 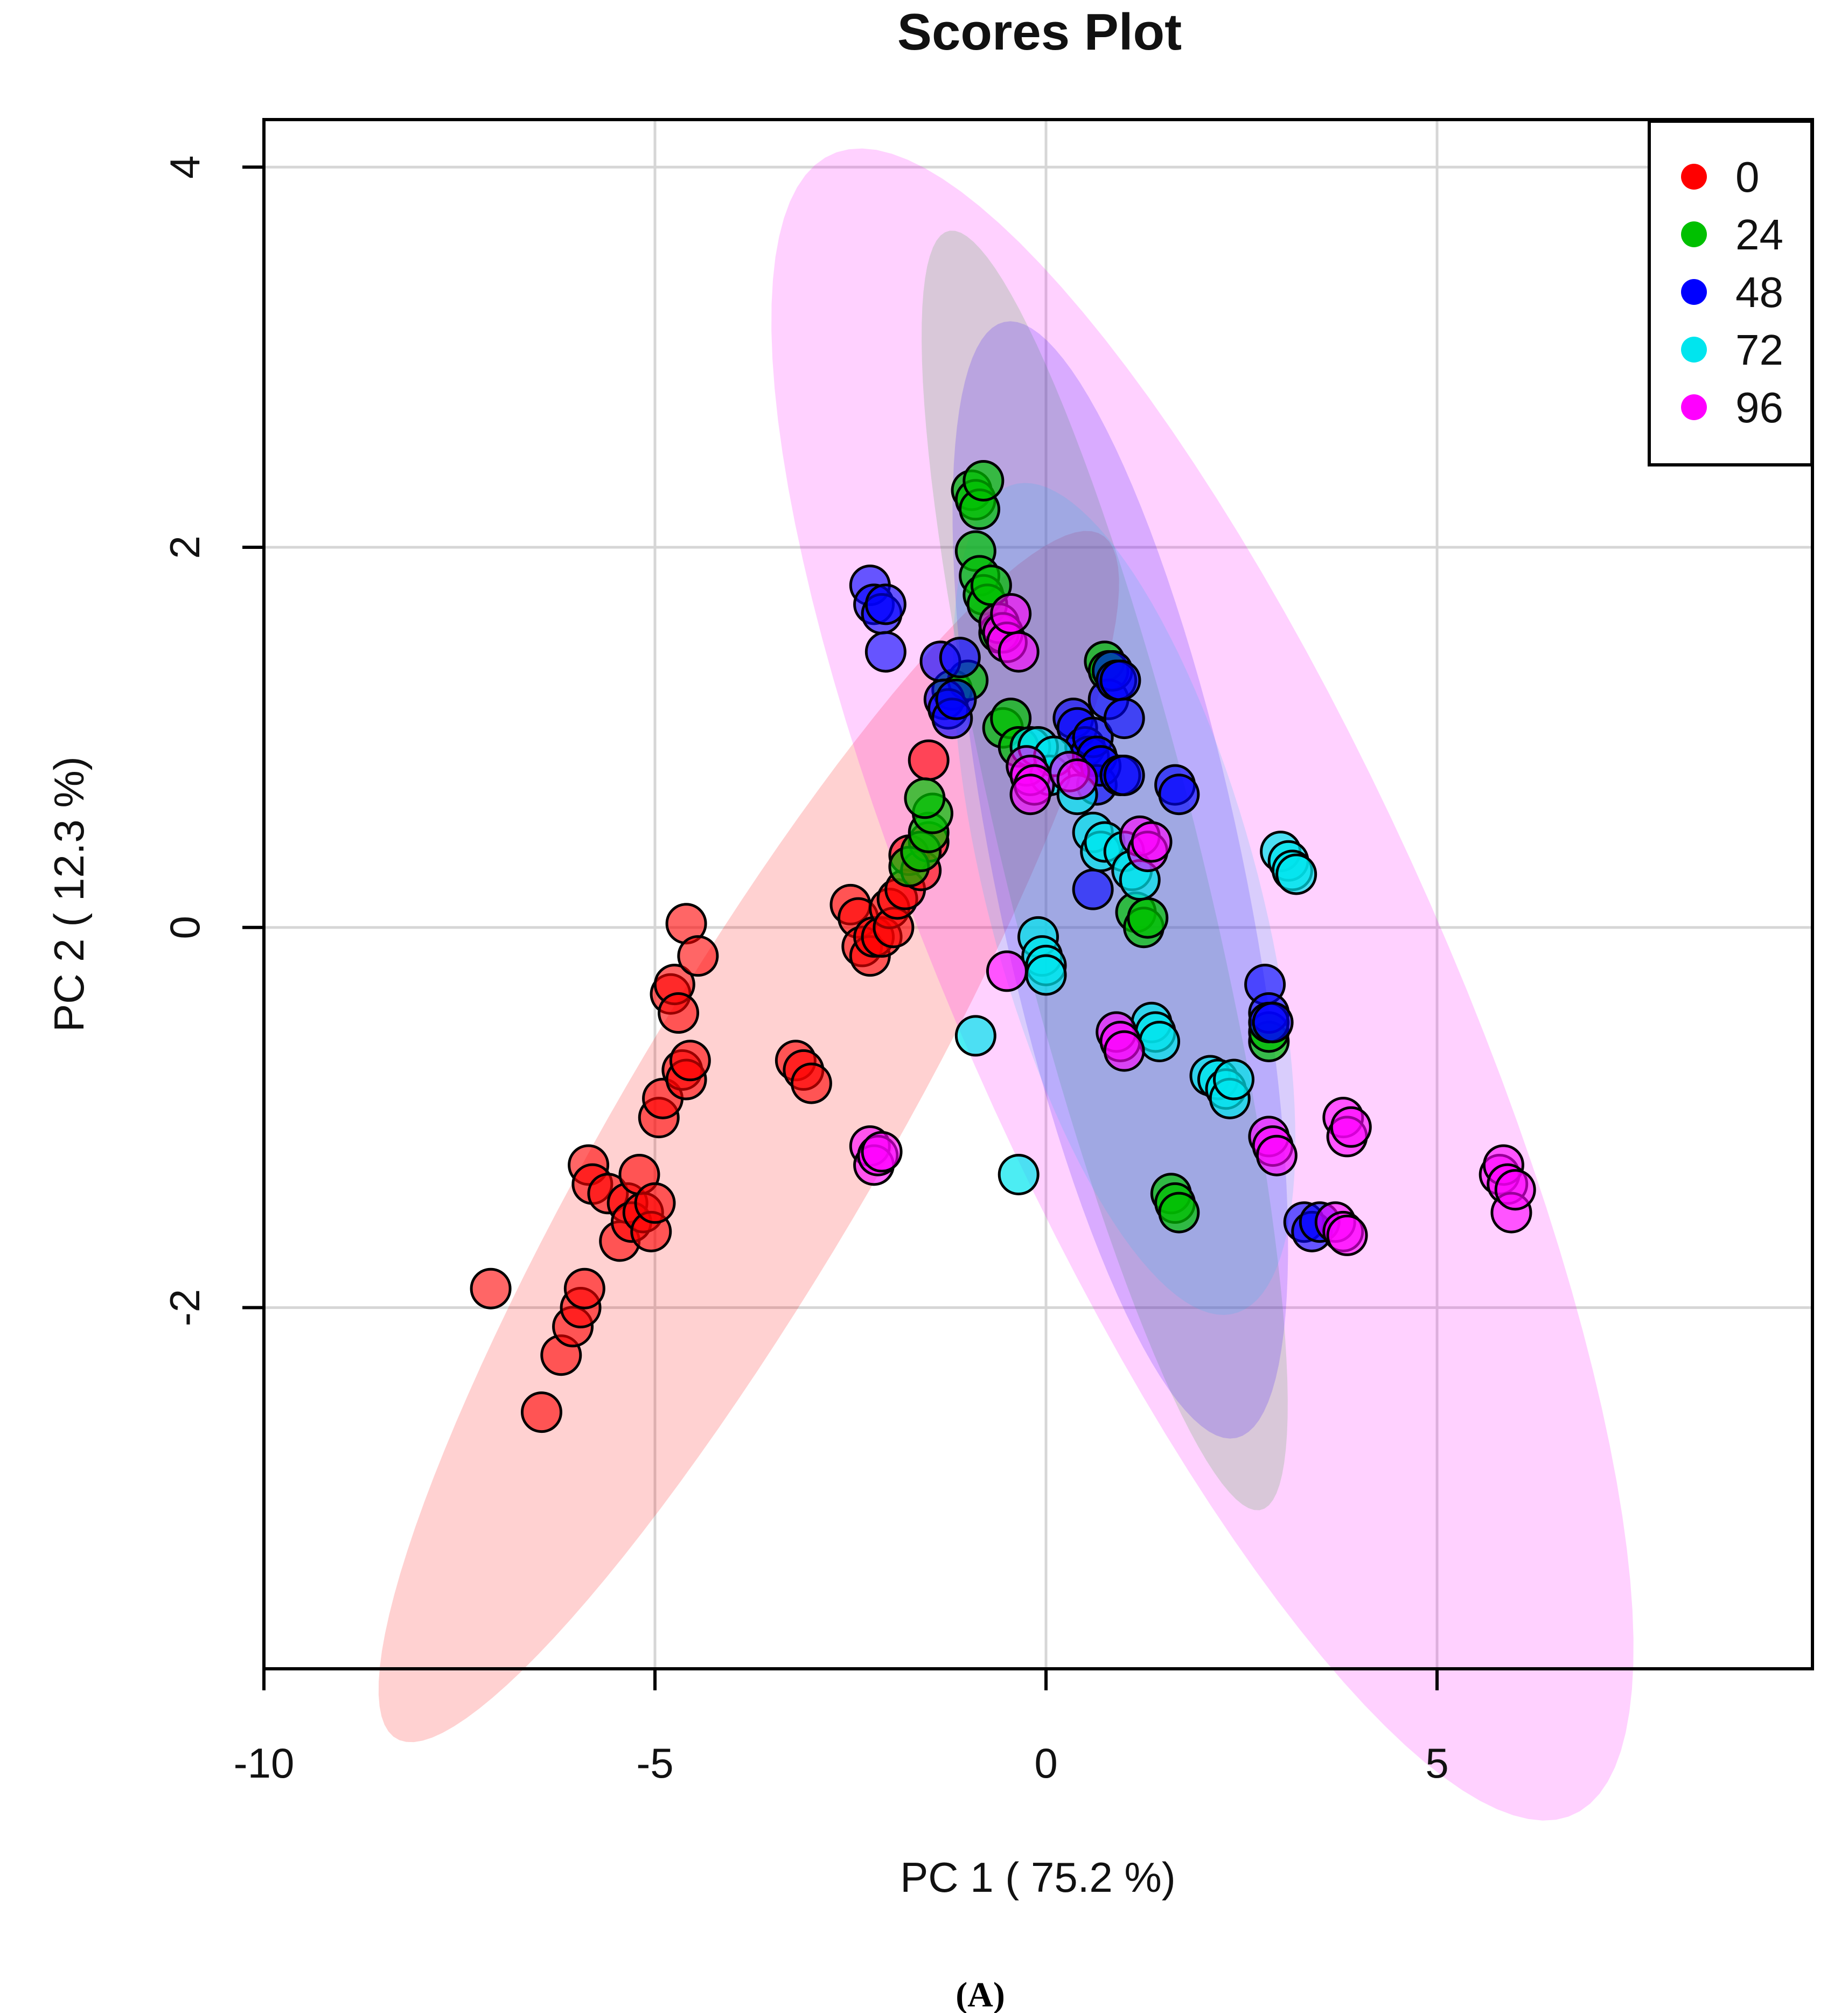 I want to click on y-tick-label: 2, so click(x=185, y=547).